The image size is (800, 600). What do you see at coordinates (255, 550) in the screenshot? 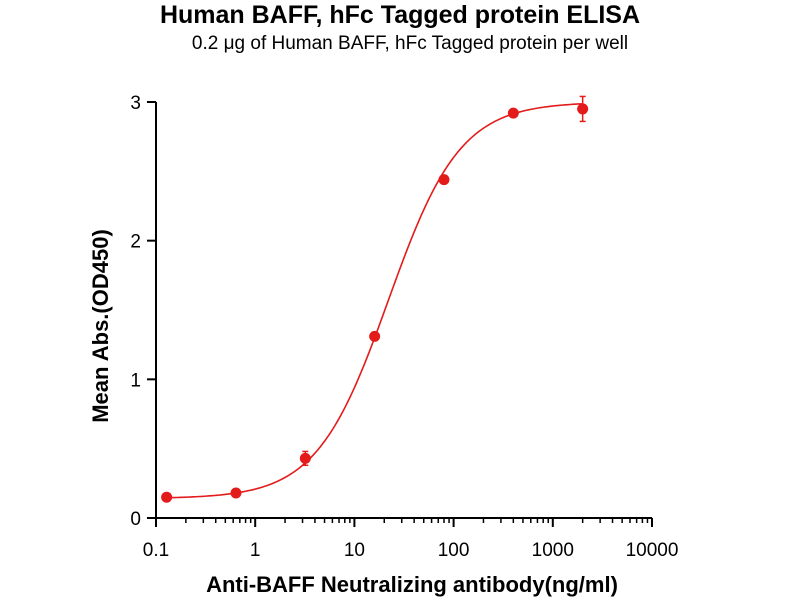
I see `x-tick-label: 1` at bounding box center [255, 550].